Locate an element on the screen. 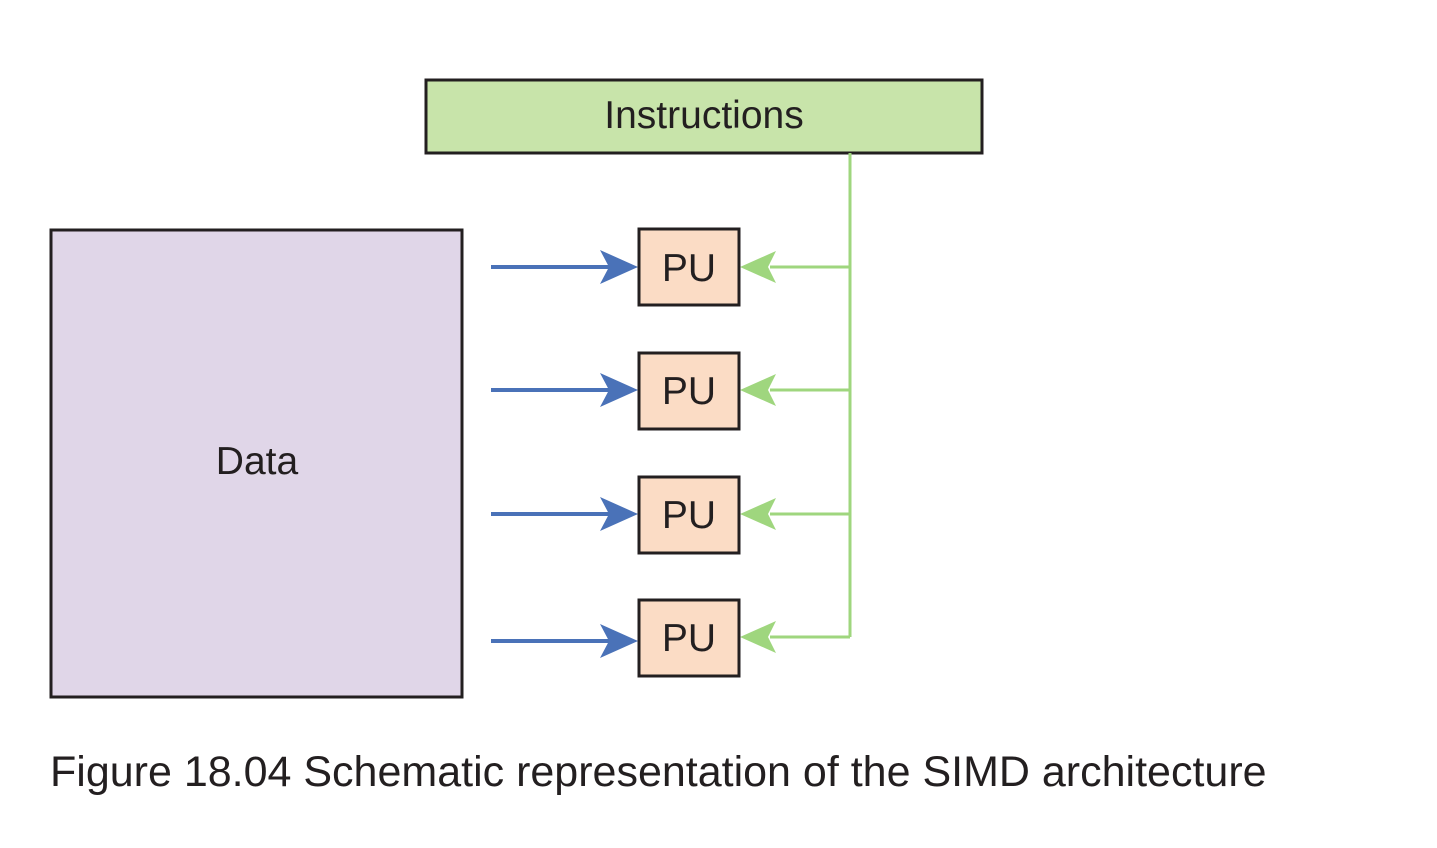 This screenshot has height=848, width=1437. pu-box-3-rect is located at coordinates (689, 515).